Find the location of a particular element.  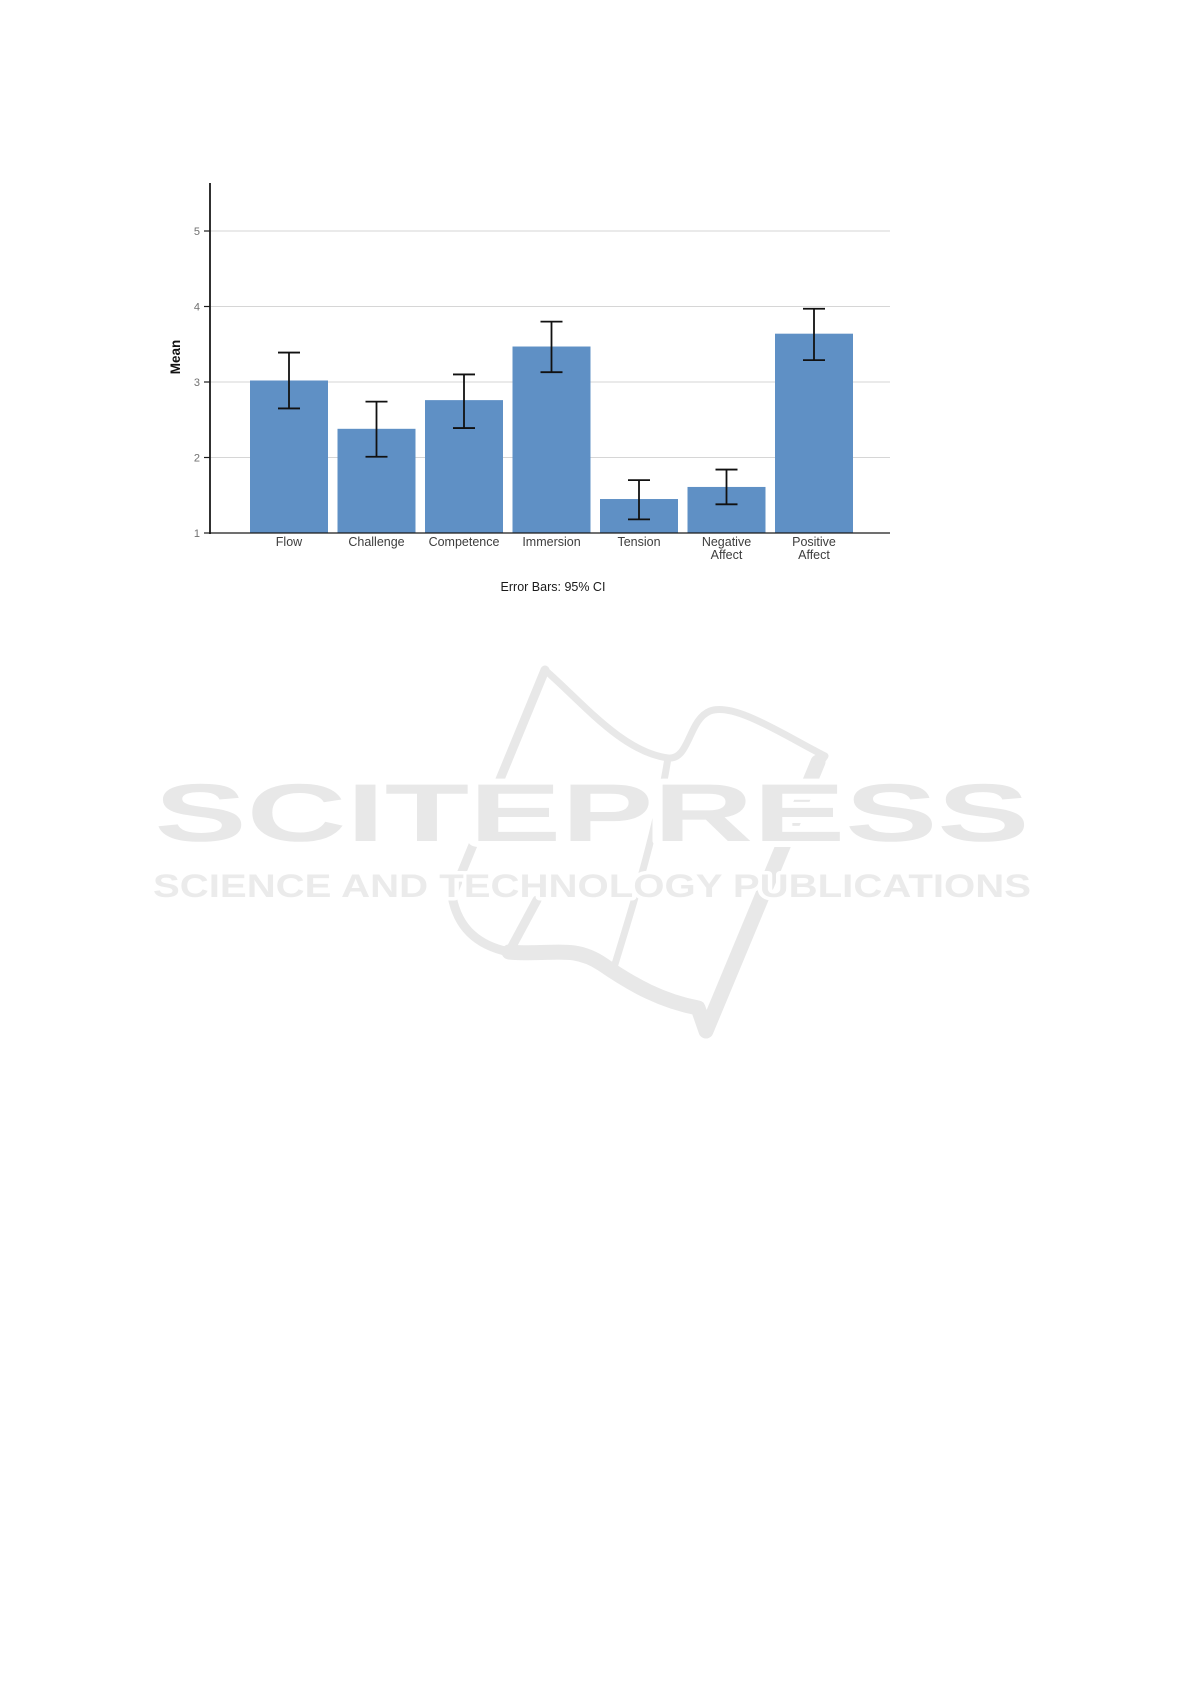

category-label-competence: Competence is located at coordinates (464, 542).